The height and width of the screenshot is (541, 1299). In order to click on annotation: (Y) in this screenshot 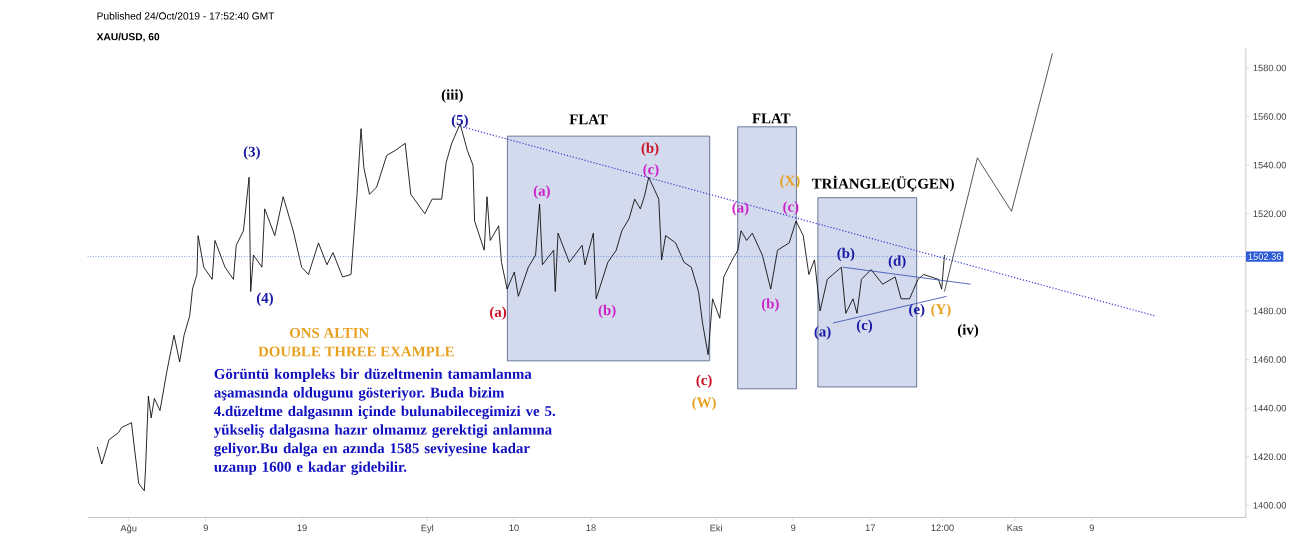, I will do `click(941, 310)`.